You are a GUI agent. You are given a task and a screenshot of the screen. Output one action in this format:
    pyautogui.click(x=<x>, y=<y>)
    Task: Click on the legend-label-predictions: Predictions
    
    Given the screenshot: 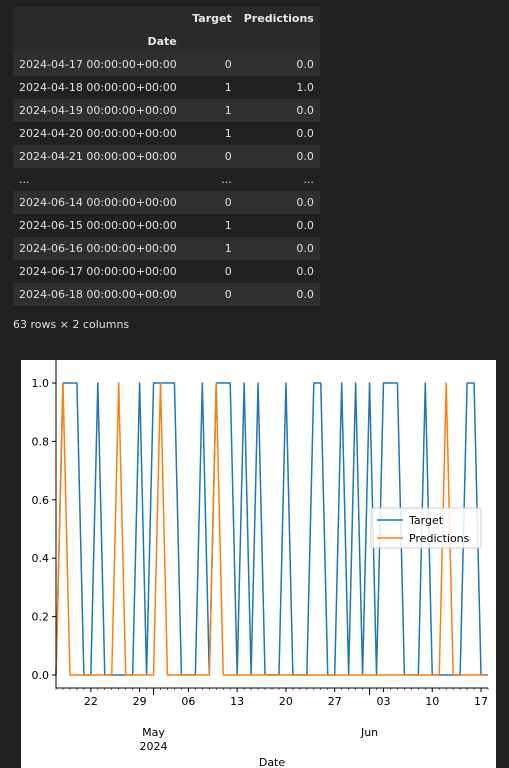 What is the action you would take?
    pyautogui.click(x=439, y=538)
    